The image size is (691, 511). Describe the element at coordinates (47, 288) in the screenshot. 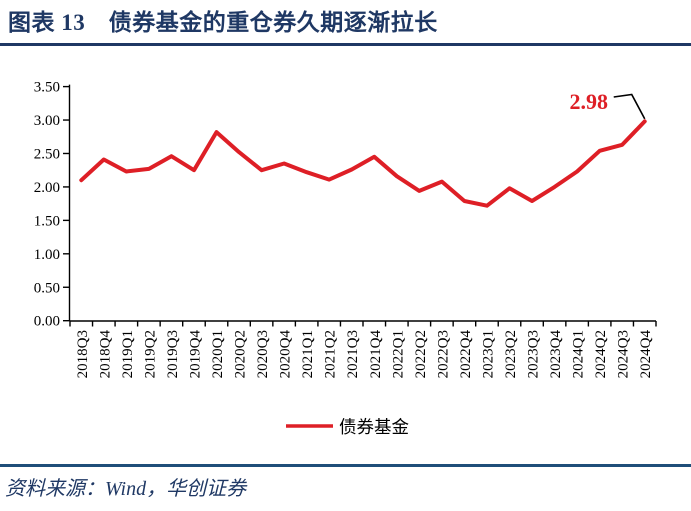

I see `y-tick-label: 0.50` at that location.